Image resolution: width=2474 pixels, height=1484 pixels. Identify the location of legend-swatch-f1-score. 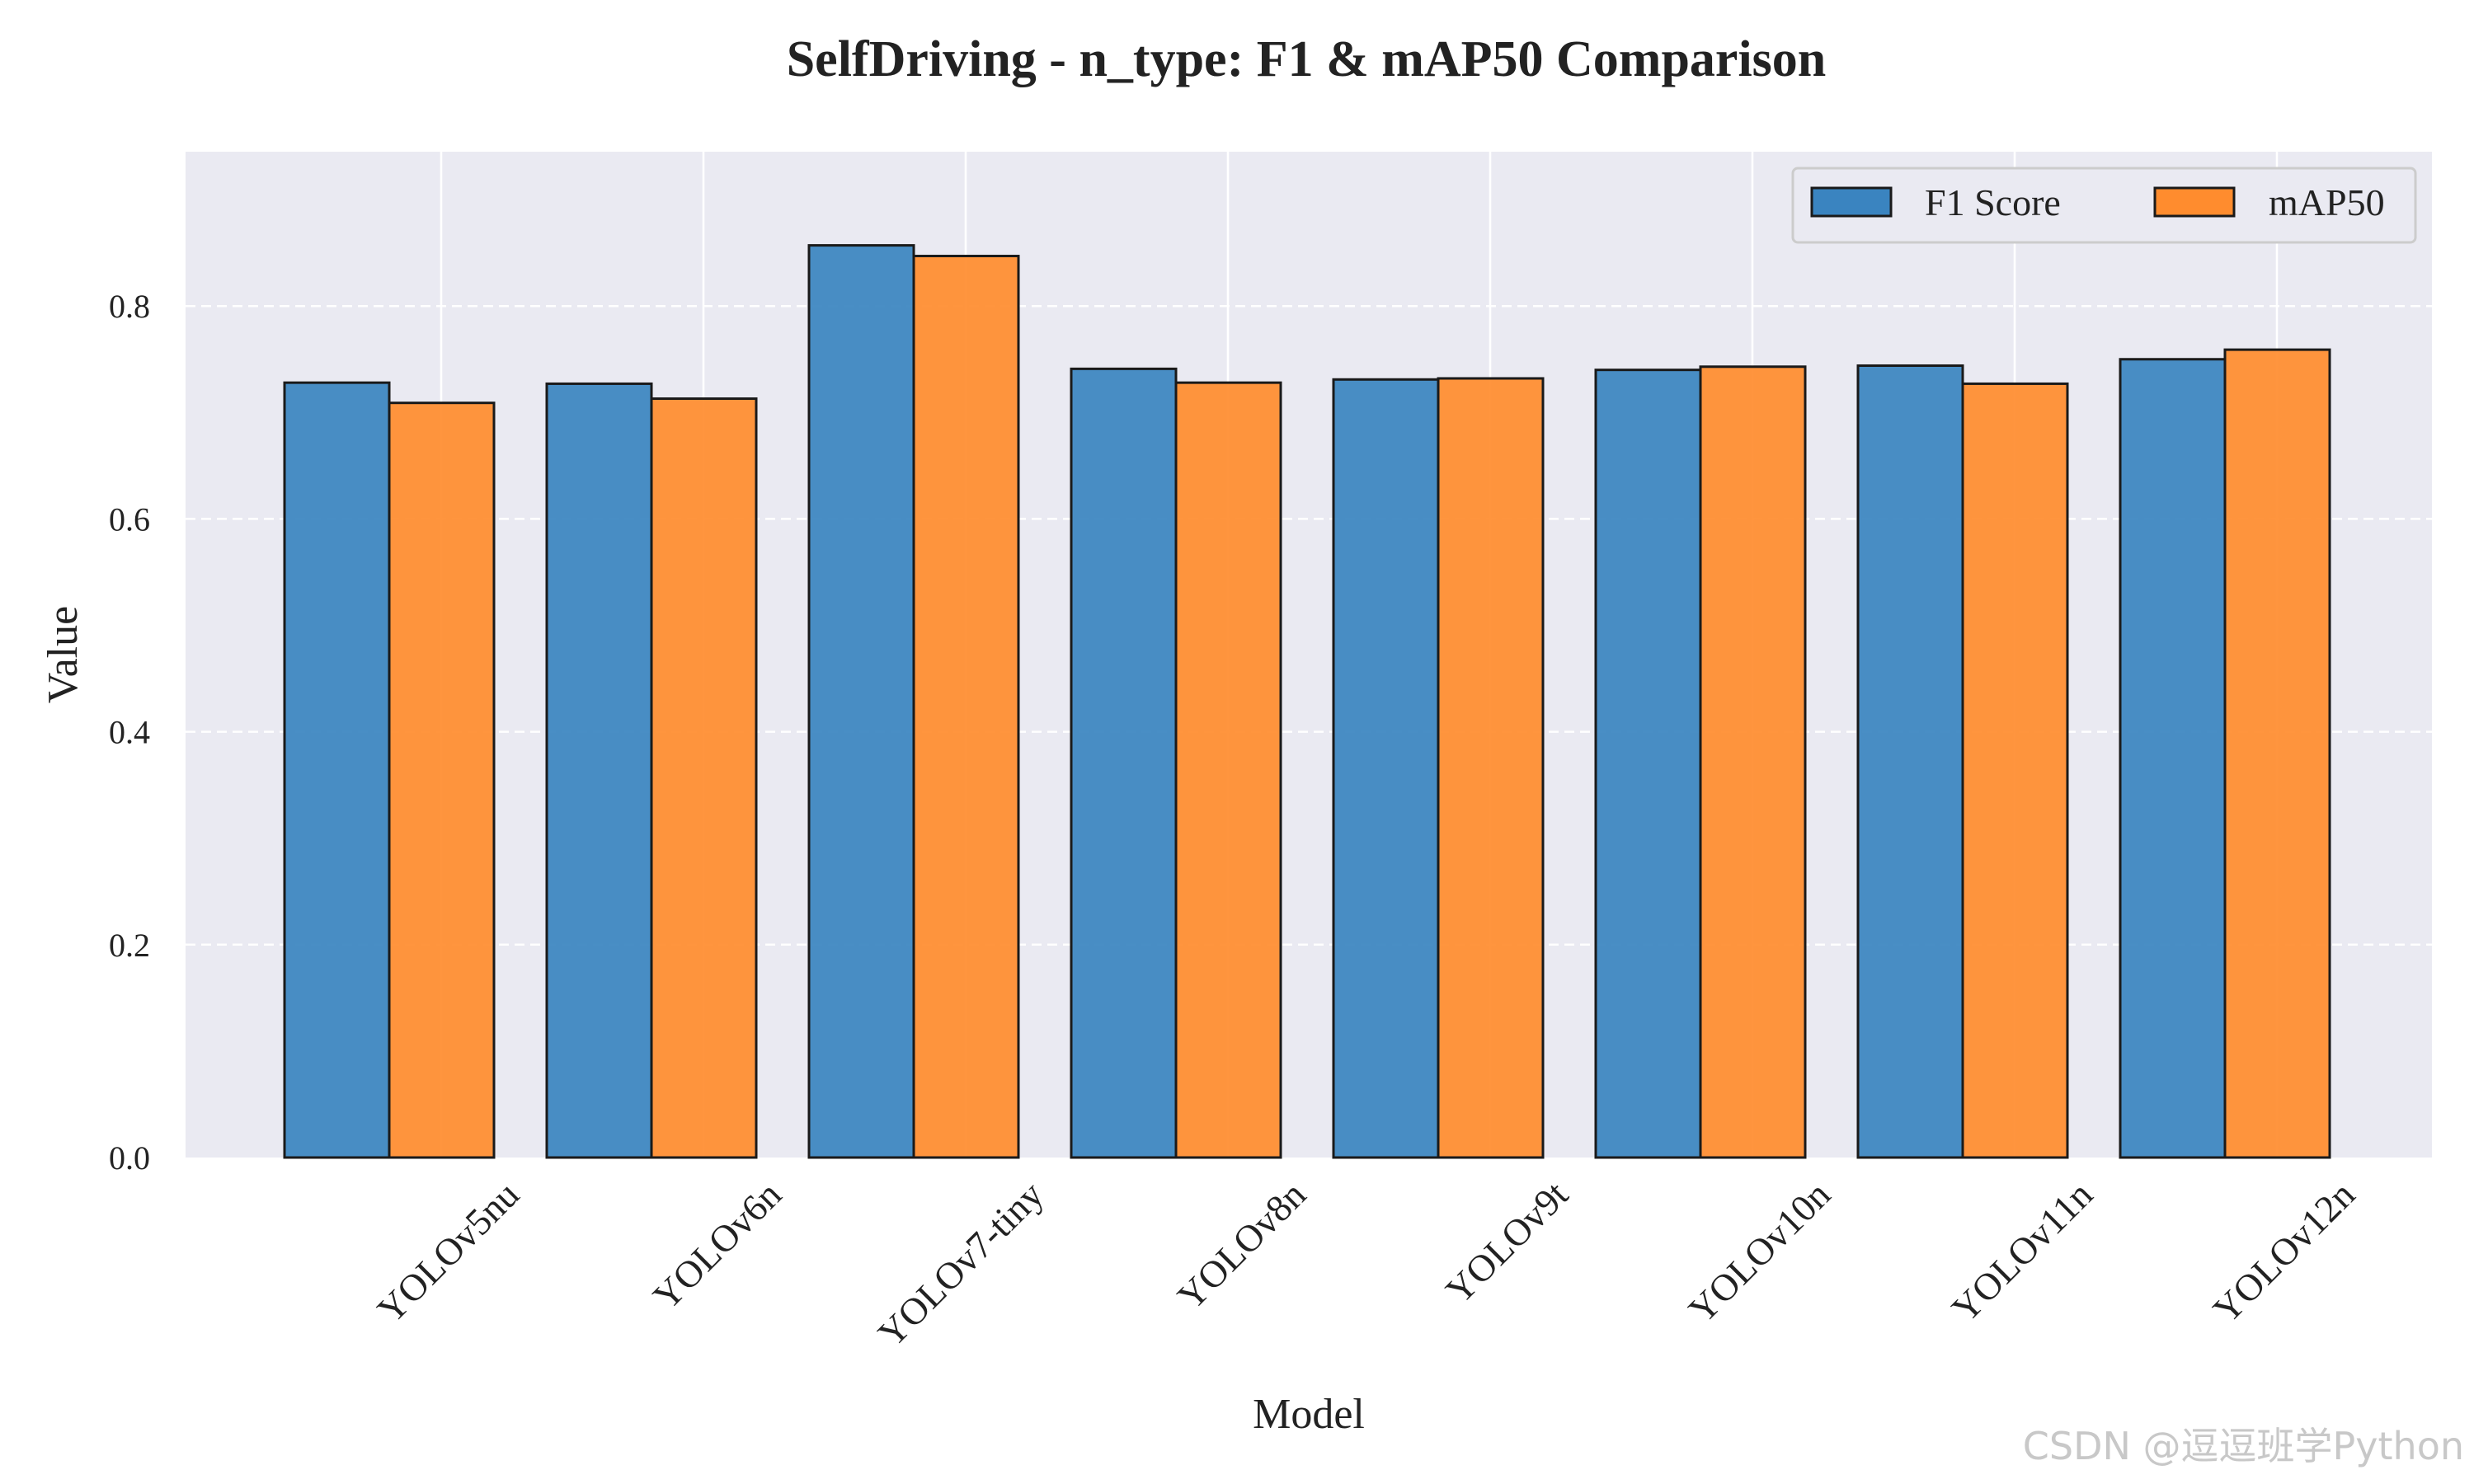
(1851, 202).